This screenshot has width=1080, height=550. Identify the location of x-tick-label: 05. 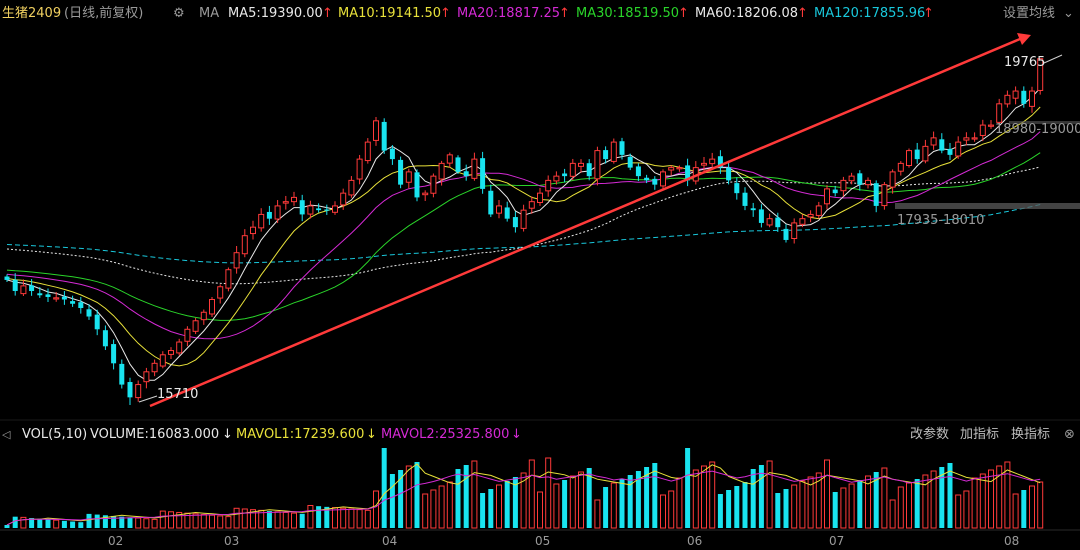
(542, 541).